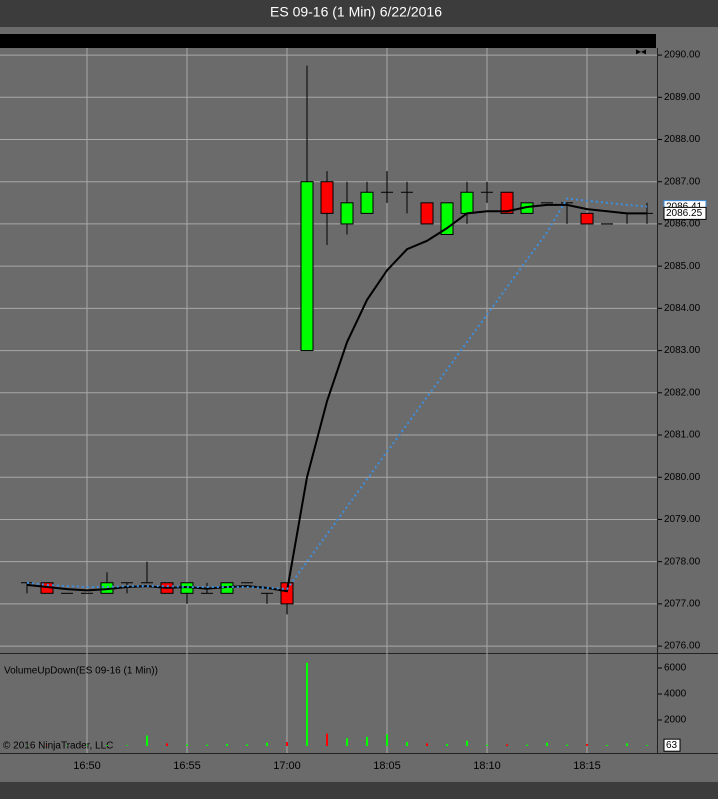 This screenshot has height=799, width=718. Describe the element at coordinates (684, 206) in the screenshot. I see `last-value-label: 2086.41` at that location.